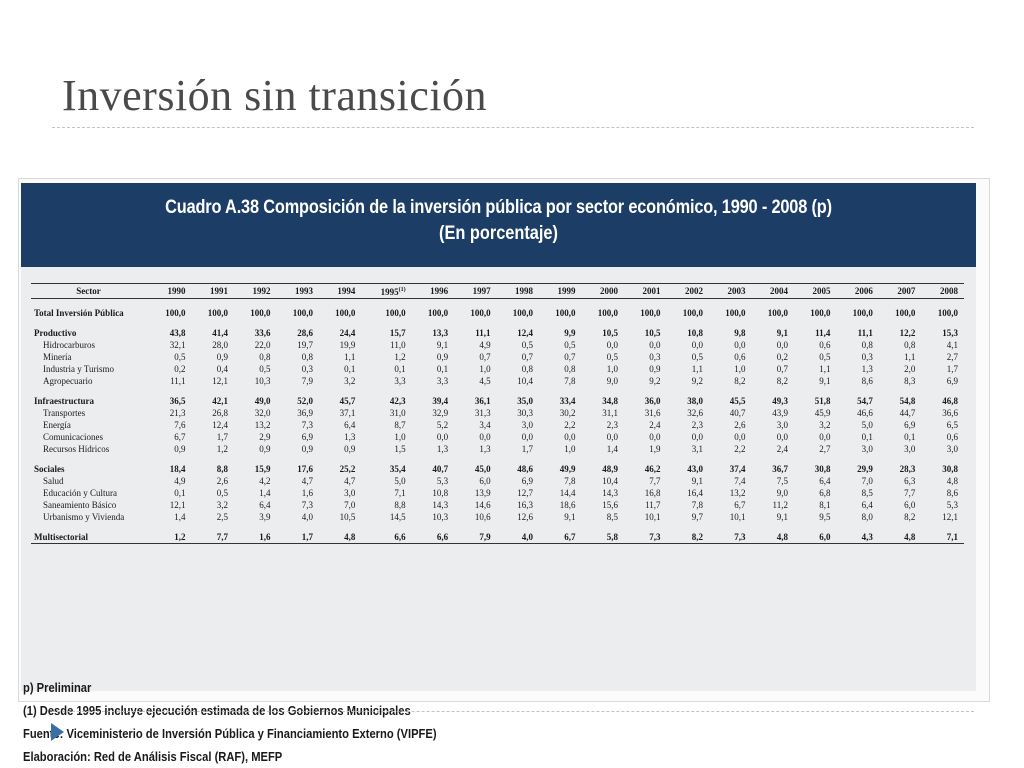 Image resolution: width=1024 pixels, height=768 pixels. Describe the element at coordinates (645, 537) in the screenshot. I see `table-cell: 7,3` at that location.